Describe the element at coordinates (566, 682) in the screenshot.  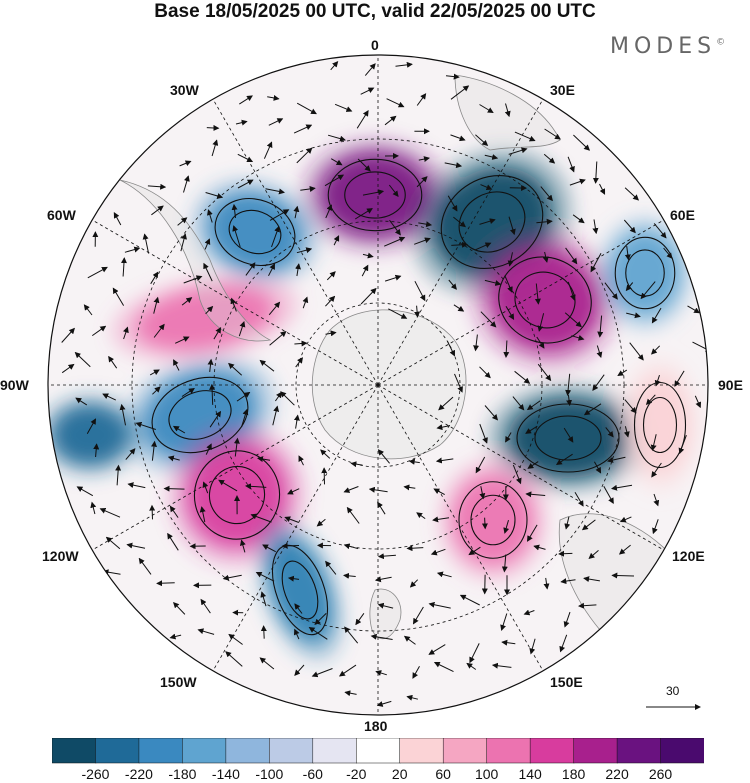
I see `lon-label-150e: 150E` at that location.